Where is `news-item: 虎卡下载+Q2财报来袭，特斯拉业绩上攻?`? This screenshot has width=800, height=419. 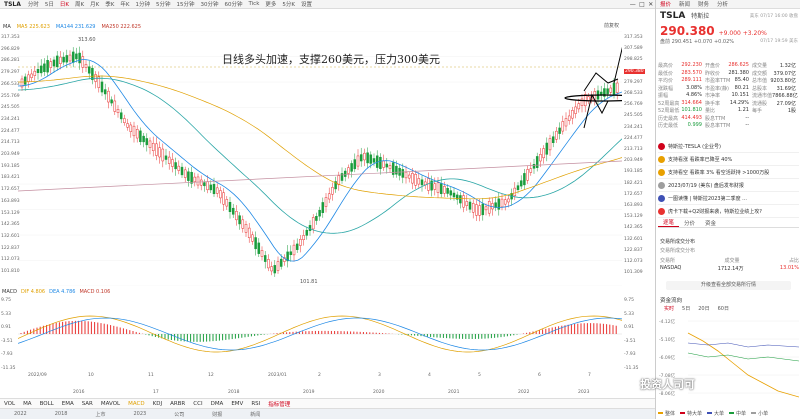
news-item: 虎卡下载+Q2财报来袭，特斯拉业绩上攻? is located at coordinates (728, 211).